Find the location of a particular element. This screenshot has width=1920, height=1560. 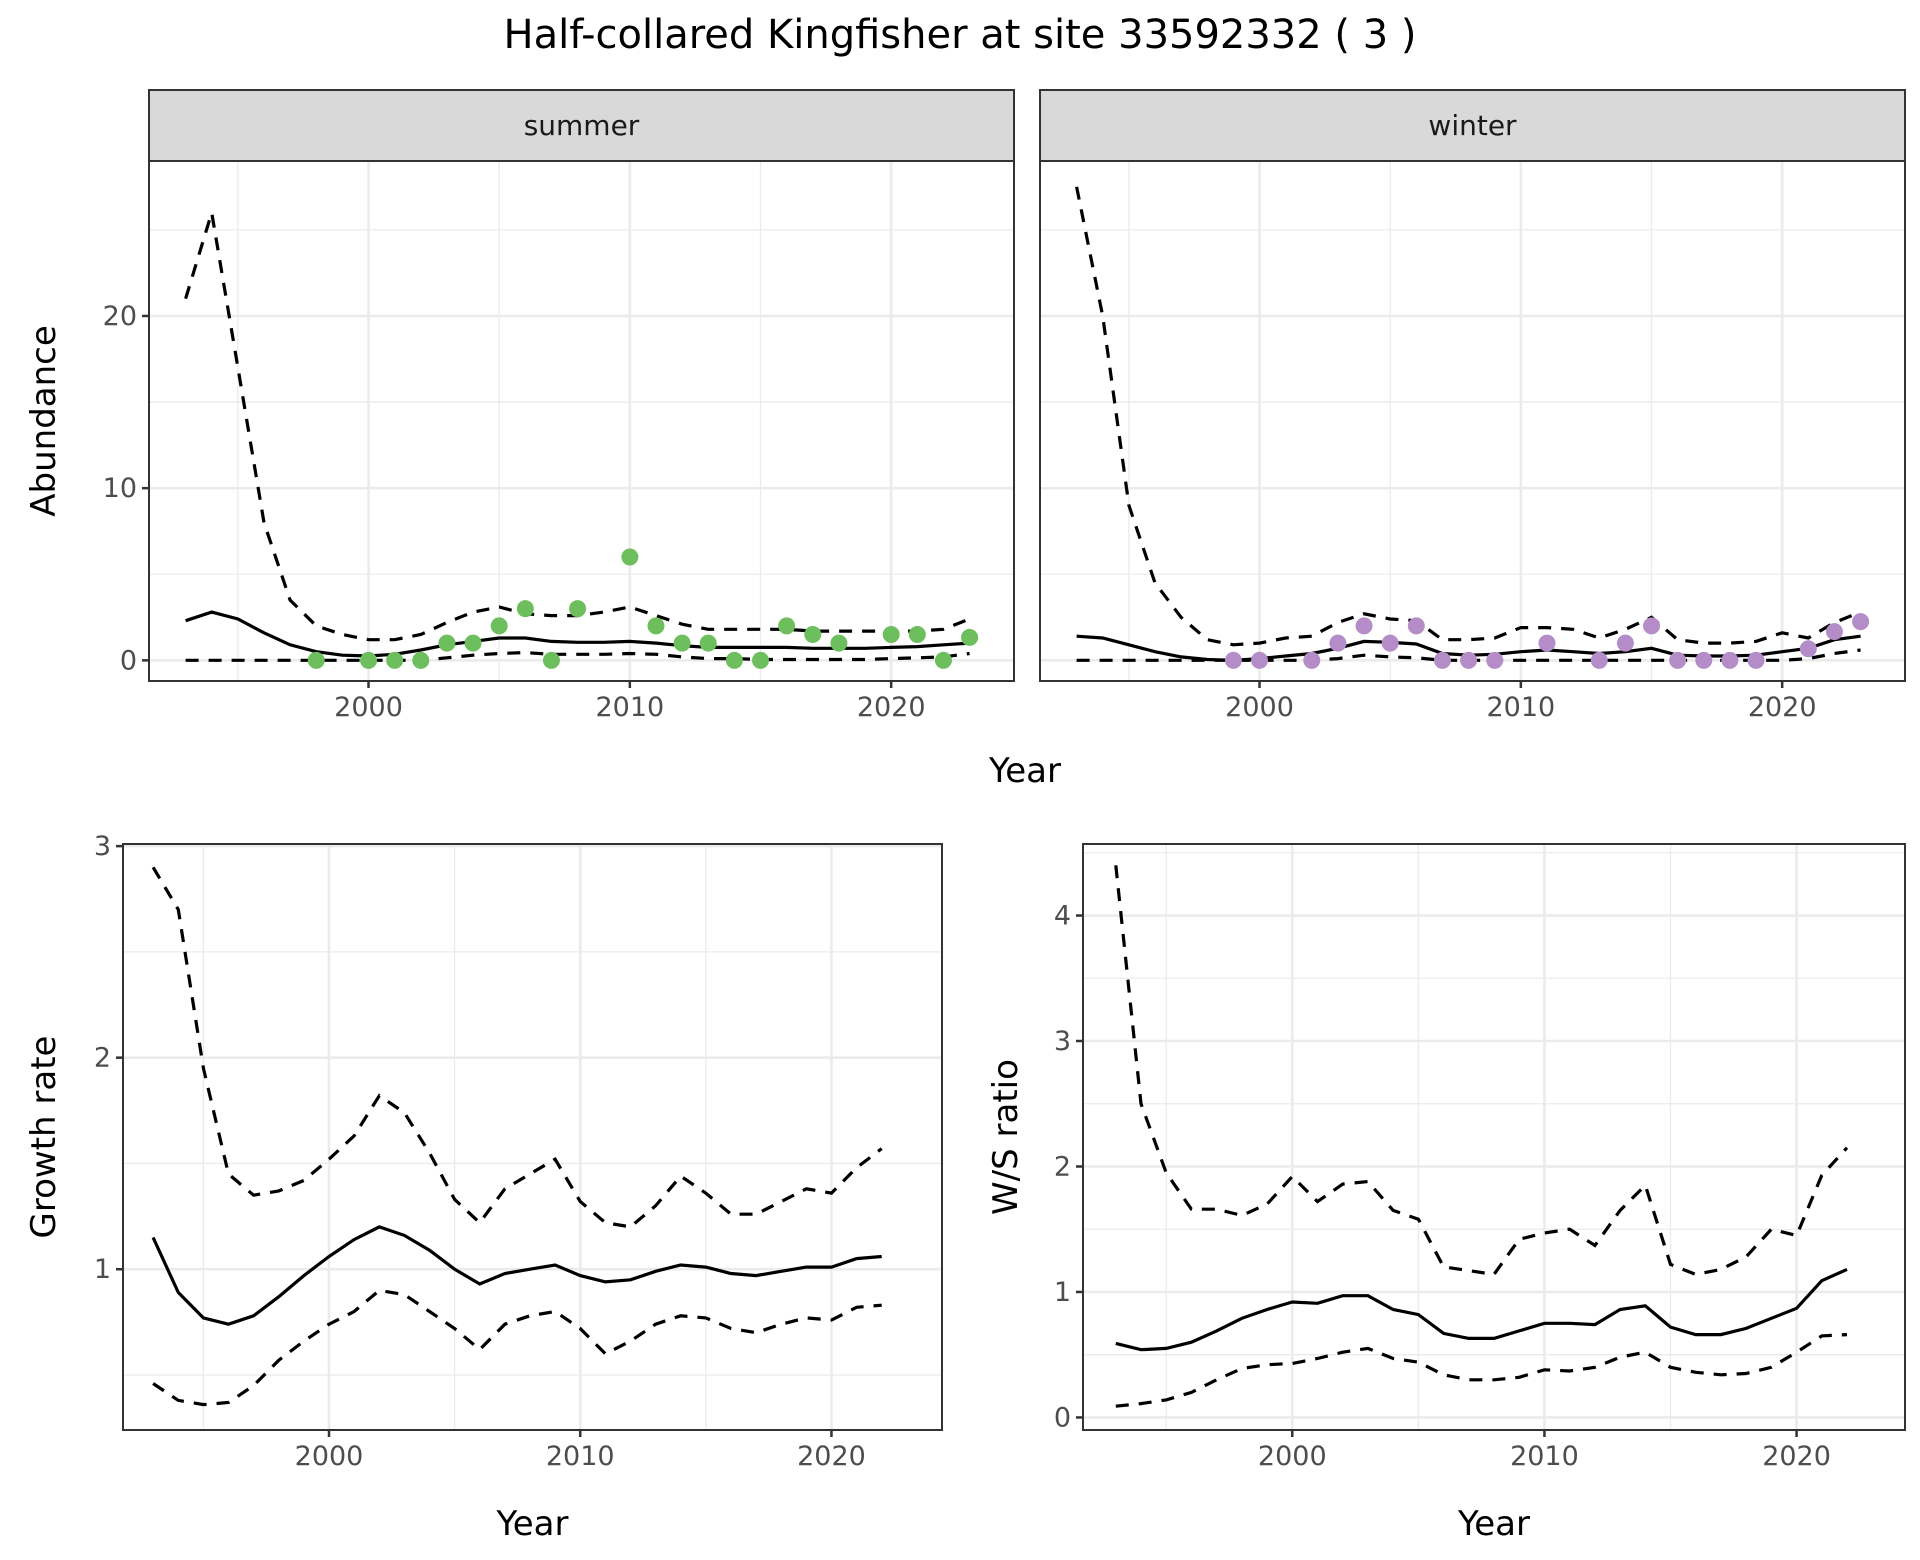

y-axis-title: W/S ratio is located at coordinates (1006, 1137).